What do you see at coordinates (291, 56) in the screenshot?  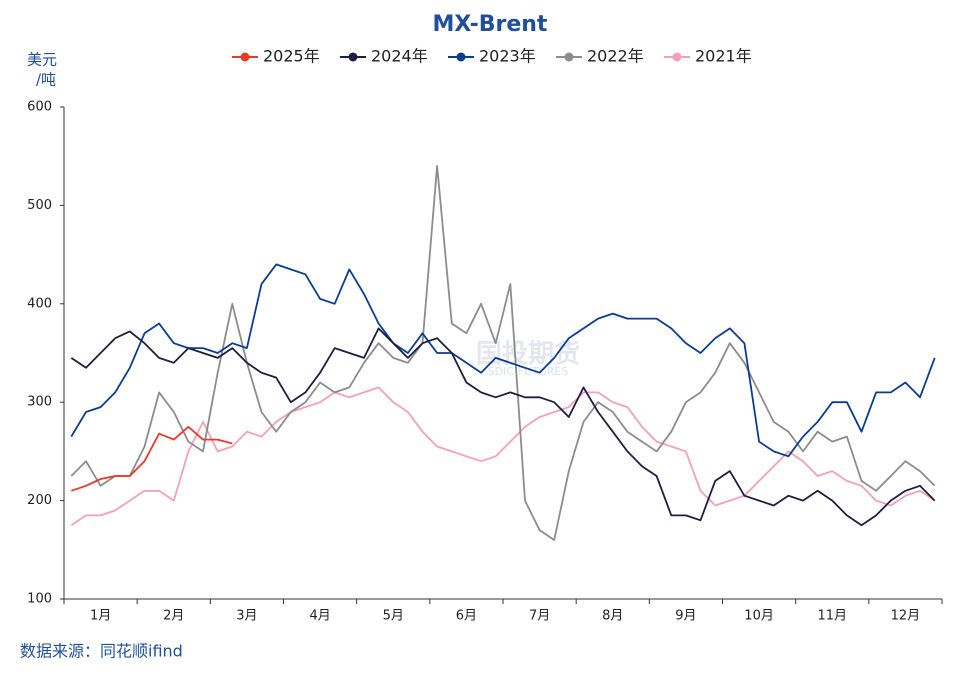 I see `legend-label: 2025年` at bounding box center [291, 56].